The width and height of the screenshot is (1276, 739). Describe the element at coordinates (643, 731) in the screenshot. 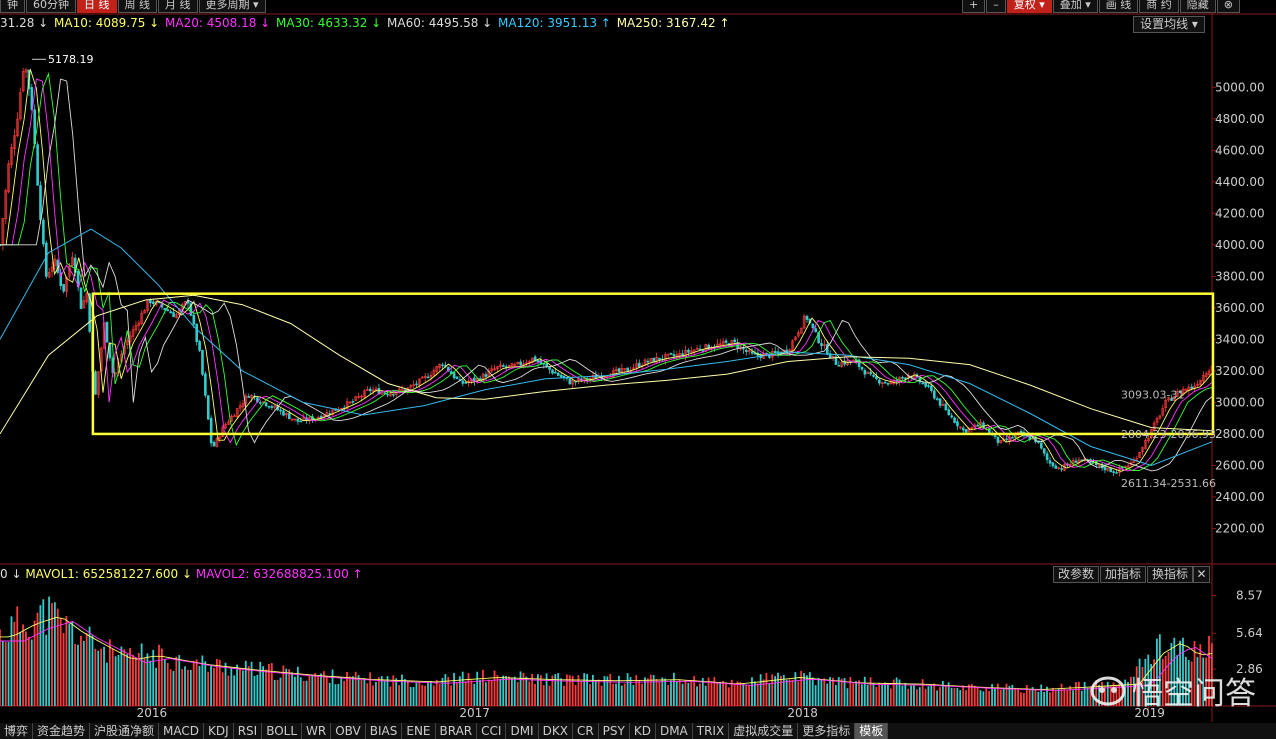

I see `tab-17: KD` at that location.